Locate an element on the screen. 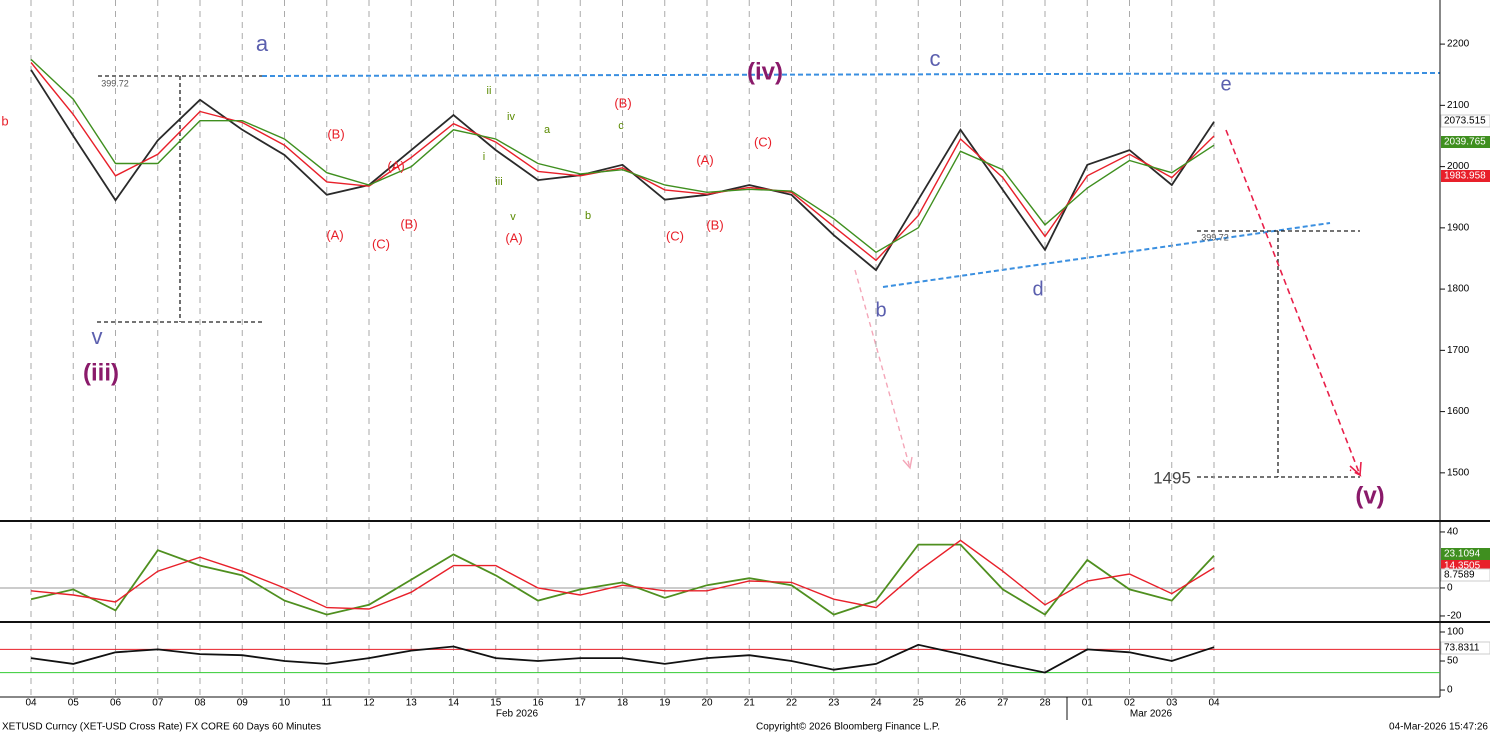 The width and height of the screenshot is (1490, 733). y-tick-label: 40 is located at coordinates (1453, 532).